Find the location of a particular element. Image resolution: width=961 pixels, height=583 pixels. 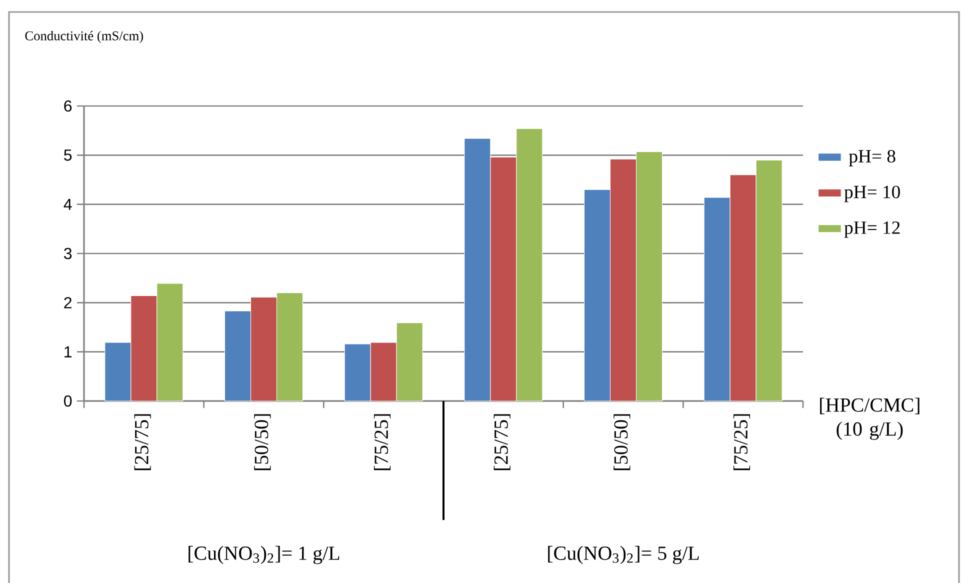

y-tick-label: 5 is located at coordinates (68, 155).